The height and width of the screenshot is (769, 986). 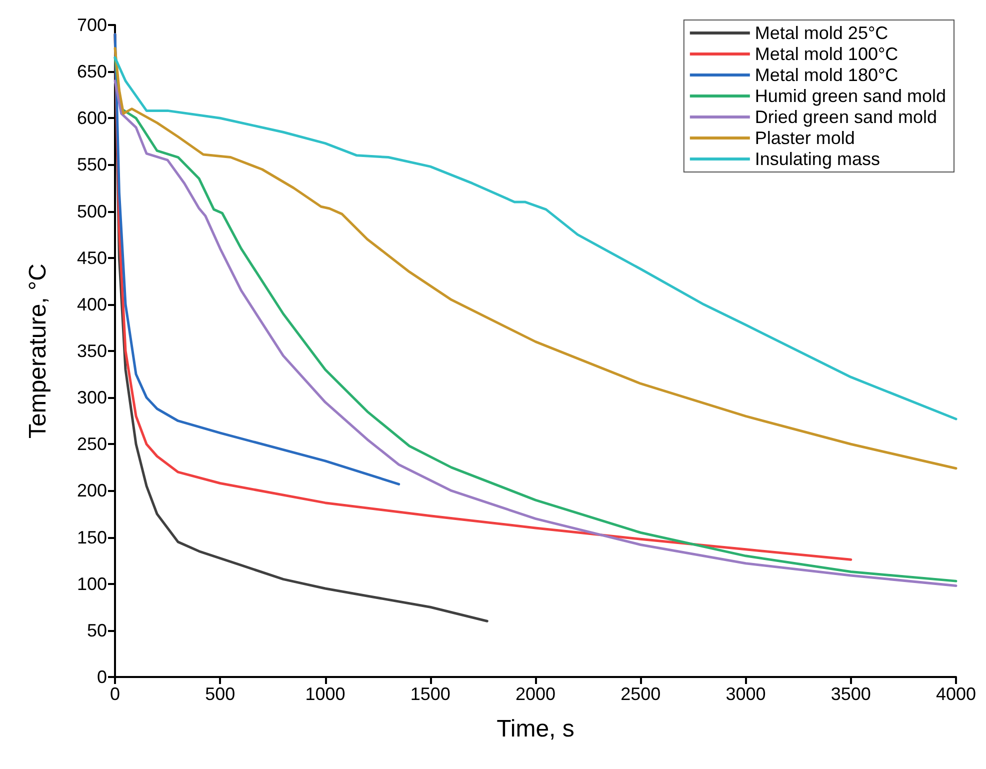 What do you see at coordinates (101, 677) in the screenshot?
I see `y-tick-label: 0` at bounding box center [101, 677].